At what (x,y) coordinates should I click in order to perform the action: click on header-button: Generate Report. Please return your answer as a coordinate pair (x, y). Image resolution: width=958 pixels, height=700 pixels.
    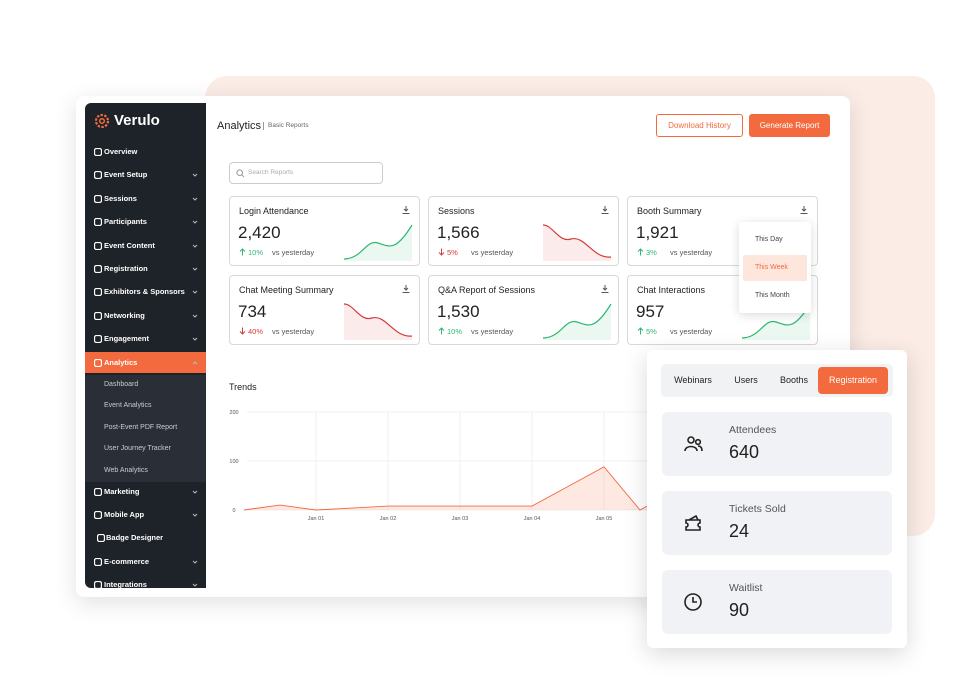
    Looking at the image, I should click on (789, 125).